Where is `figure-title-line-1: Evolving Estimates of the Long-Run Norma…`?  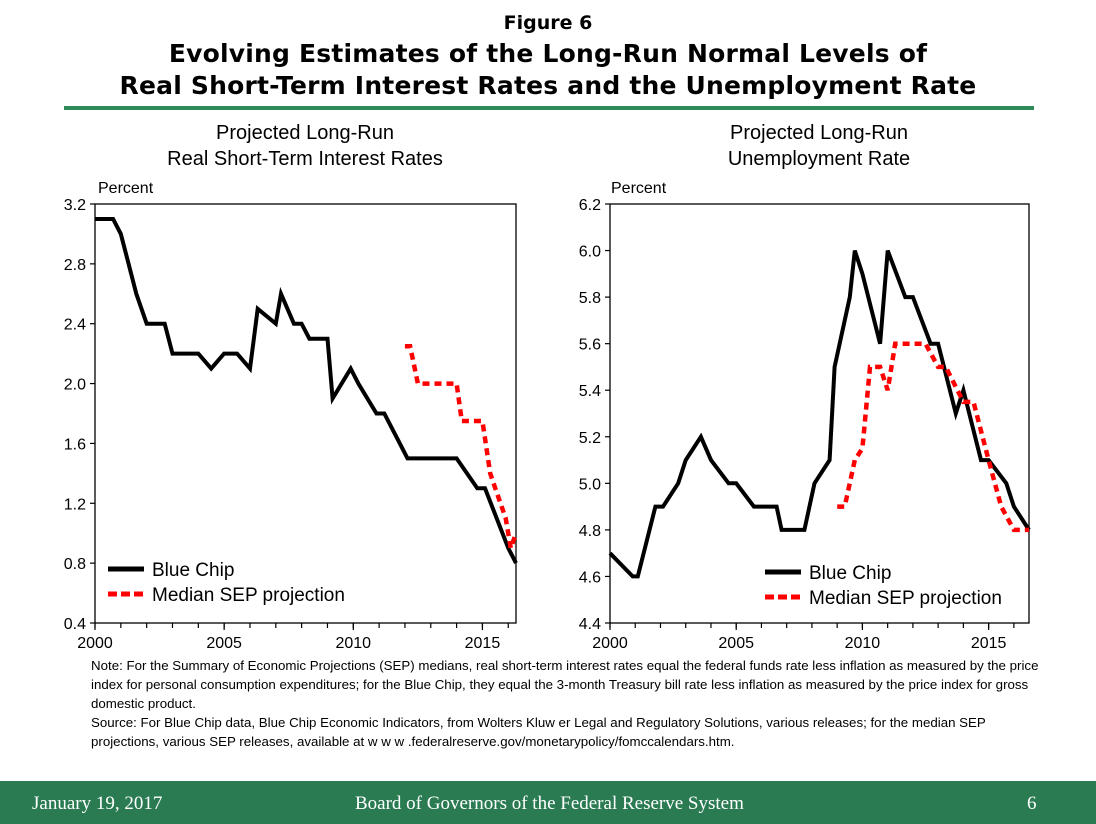 figure-title-line-1: Evolving Estimates of the Long-Run Norma… is located at coordinates (548, 53).